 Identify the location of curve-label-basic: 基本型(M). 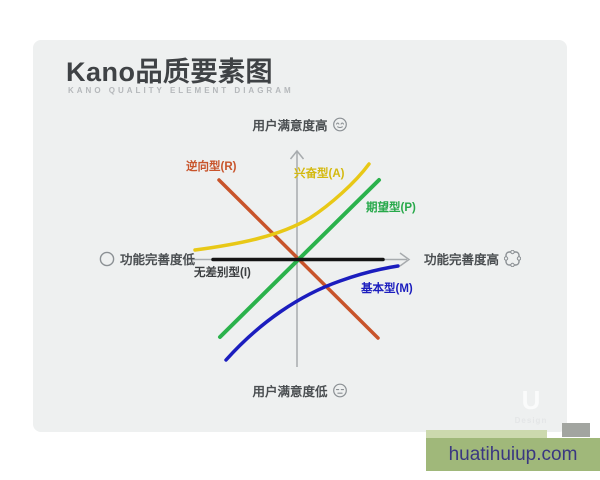
(387, 289).